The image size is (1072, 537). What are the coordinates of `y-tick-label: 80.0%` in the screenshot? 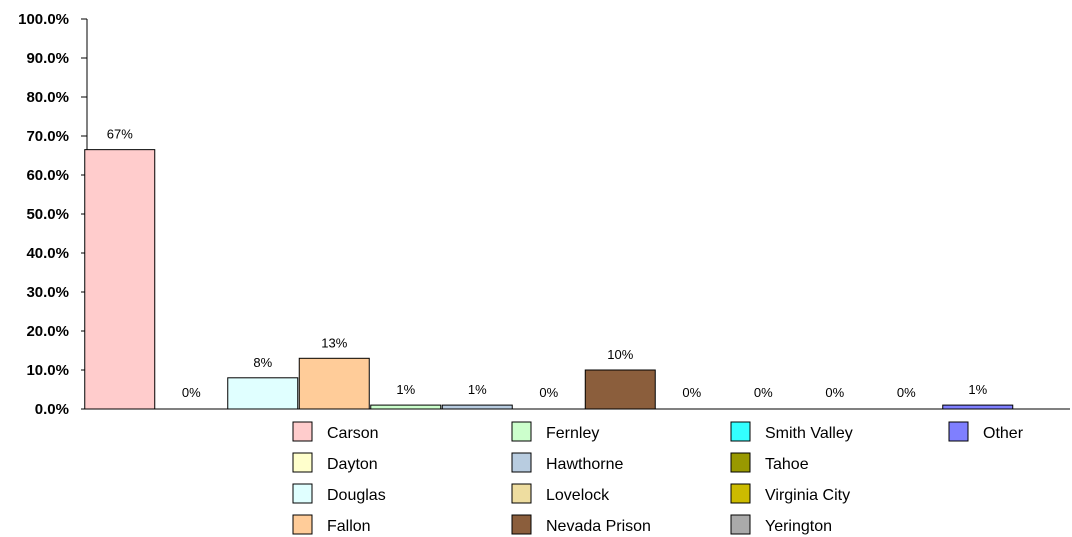 It's located at (47, 97).